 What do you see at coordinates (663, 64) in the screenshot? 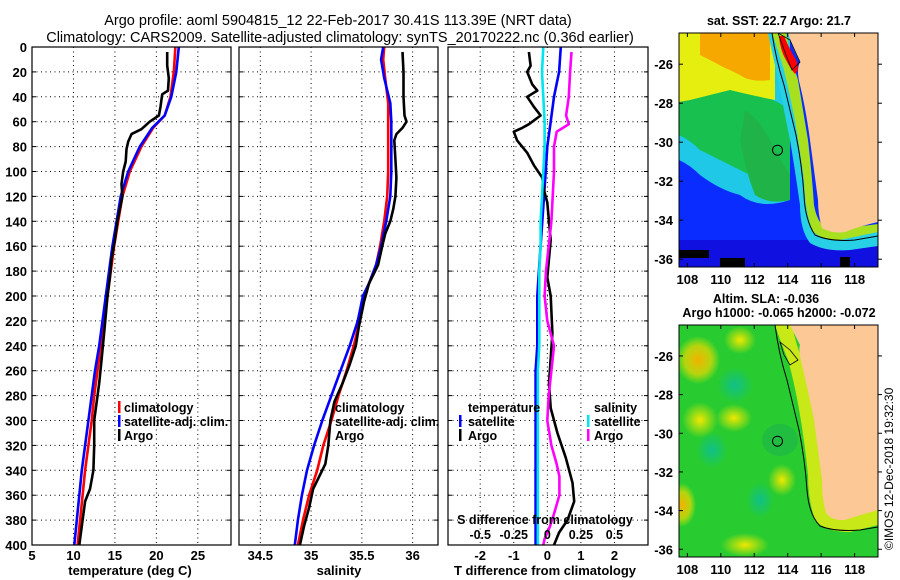
I see `lat-tick-label: -26` at bounding box center [663, 64].